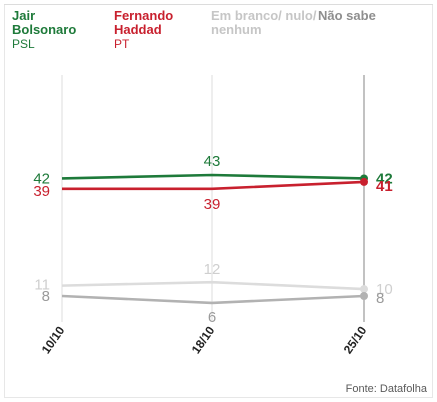  What do you see at coordinates (347, 15) in the screenshot?
I see `legend-name-naosabe: Não sabe` at bounding box center [347, 15].